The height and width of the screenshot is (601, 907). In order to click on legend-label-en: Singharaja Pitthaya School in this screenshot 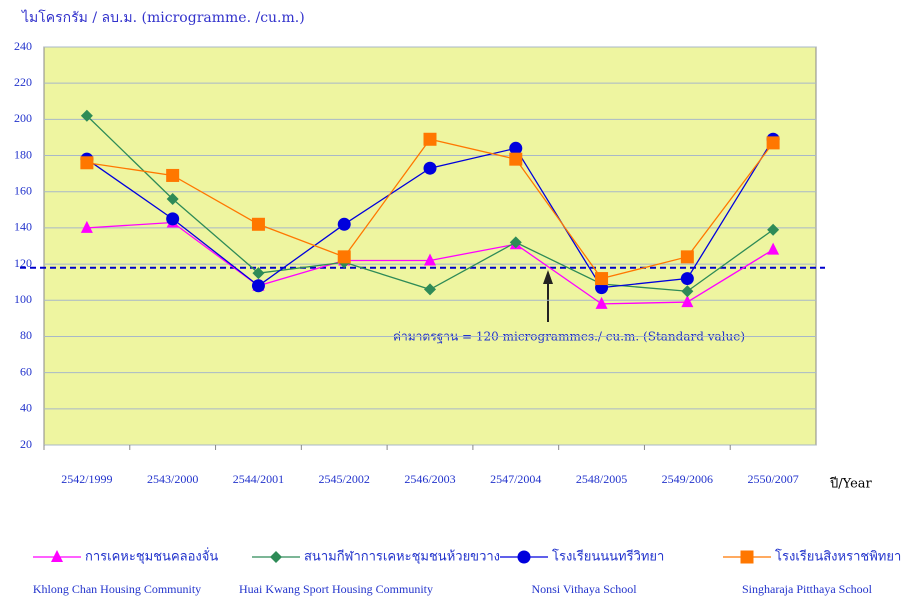, I will do `click(807, 589)`.